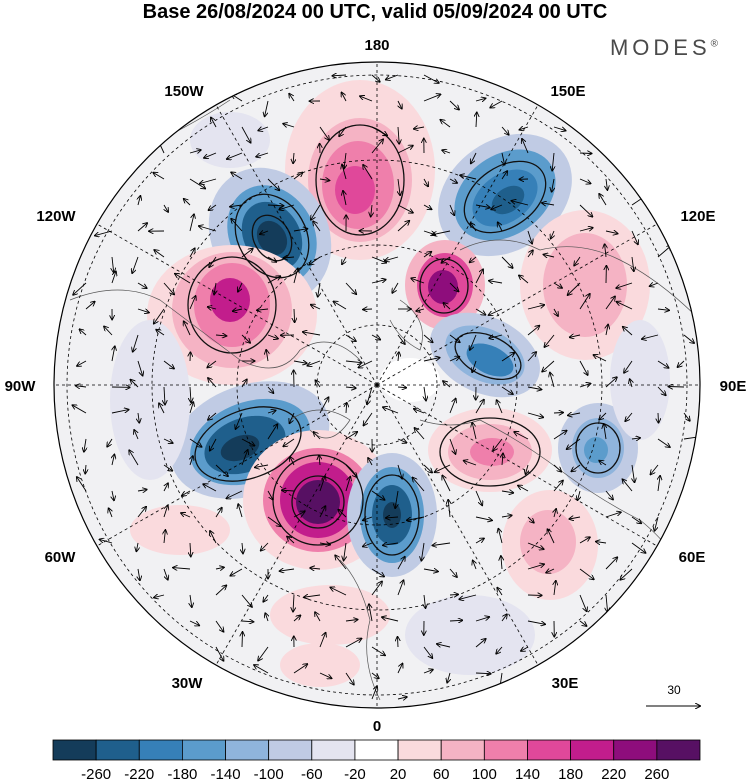 This screenshot has width=750, height=783. Describe the element at coordinates (139, 774) in the screenshot. I see `colorbar-tick-label: -220` at that location.